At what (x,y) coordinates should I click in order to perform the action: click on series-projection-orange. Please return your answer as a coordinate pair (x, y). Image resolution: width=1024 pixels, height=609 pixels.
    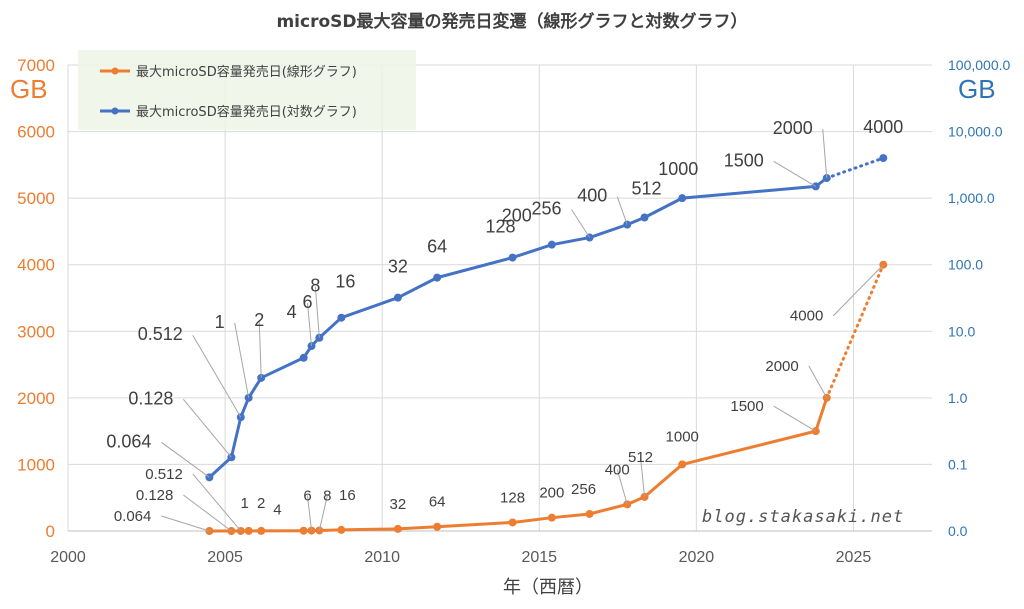
    Looking at the image, I should click on (855, 331).